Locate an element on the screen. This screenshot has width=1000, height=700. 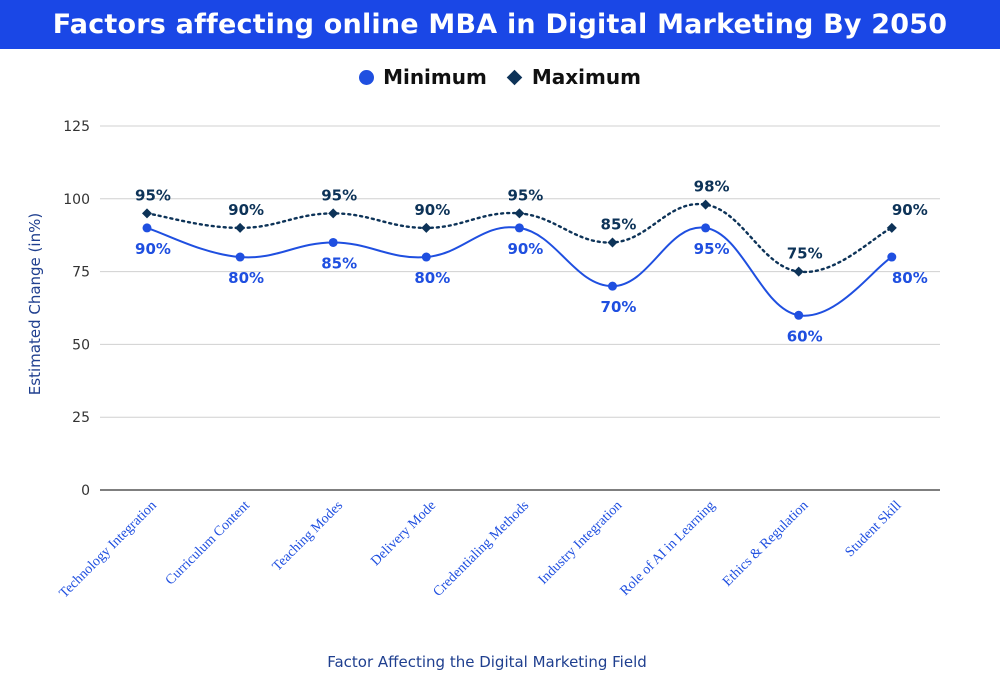
data-label-minimum: 70% is located at coordinates (619, 307).